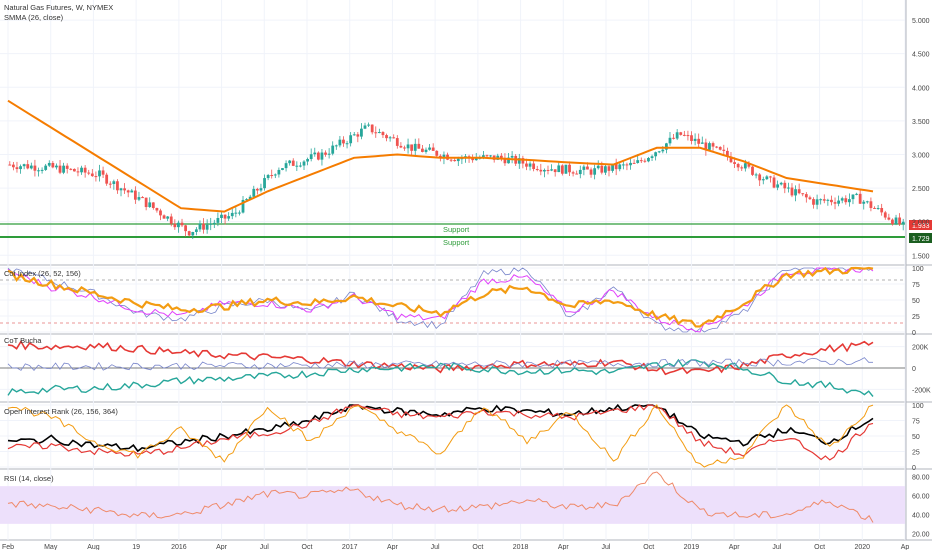 This screenshot has width=932, height=550. Describe the element at coordinates (916, 285) in the screenshot. I see `price-axis-label: 75` at that location.